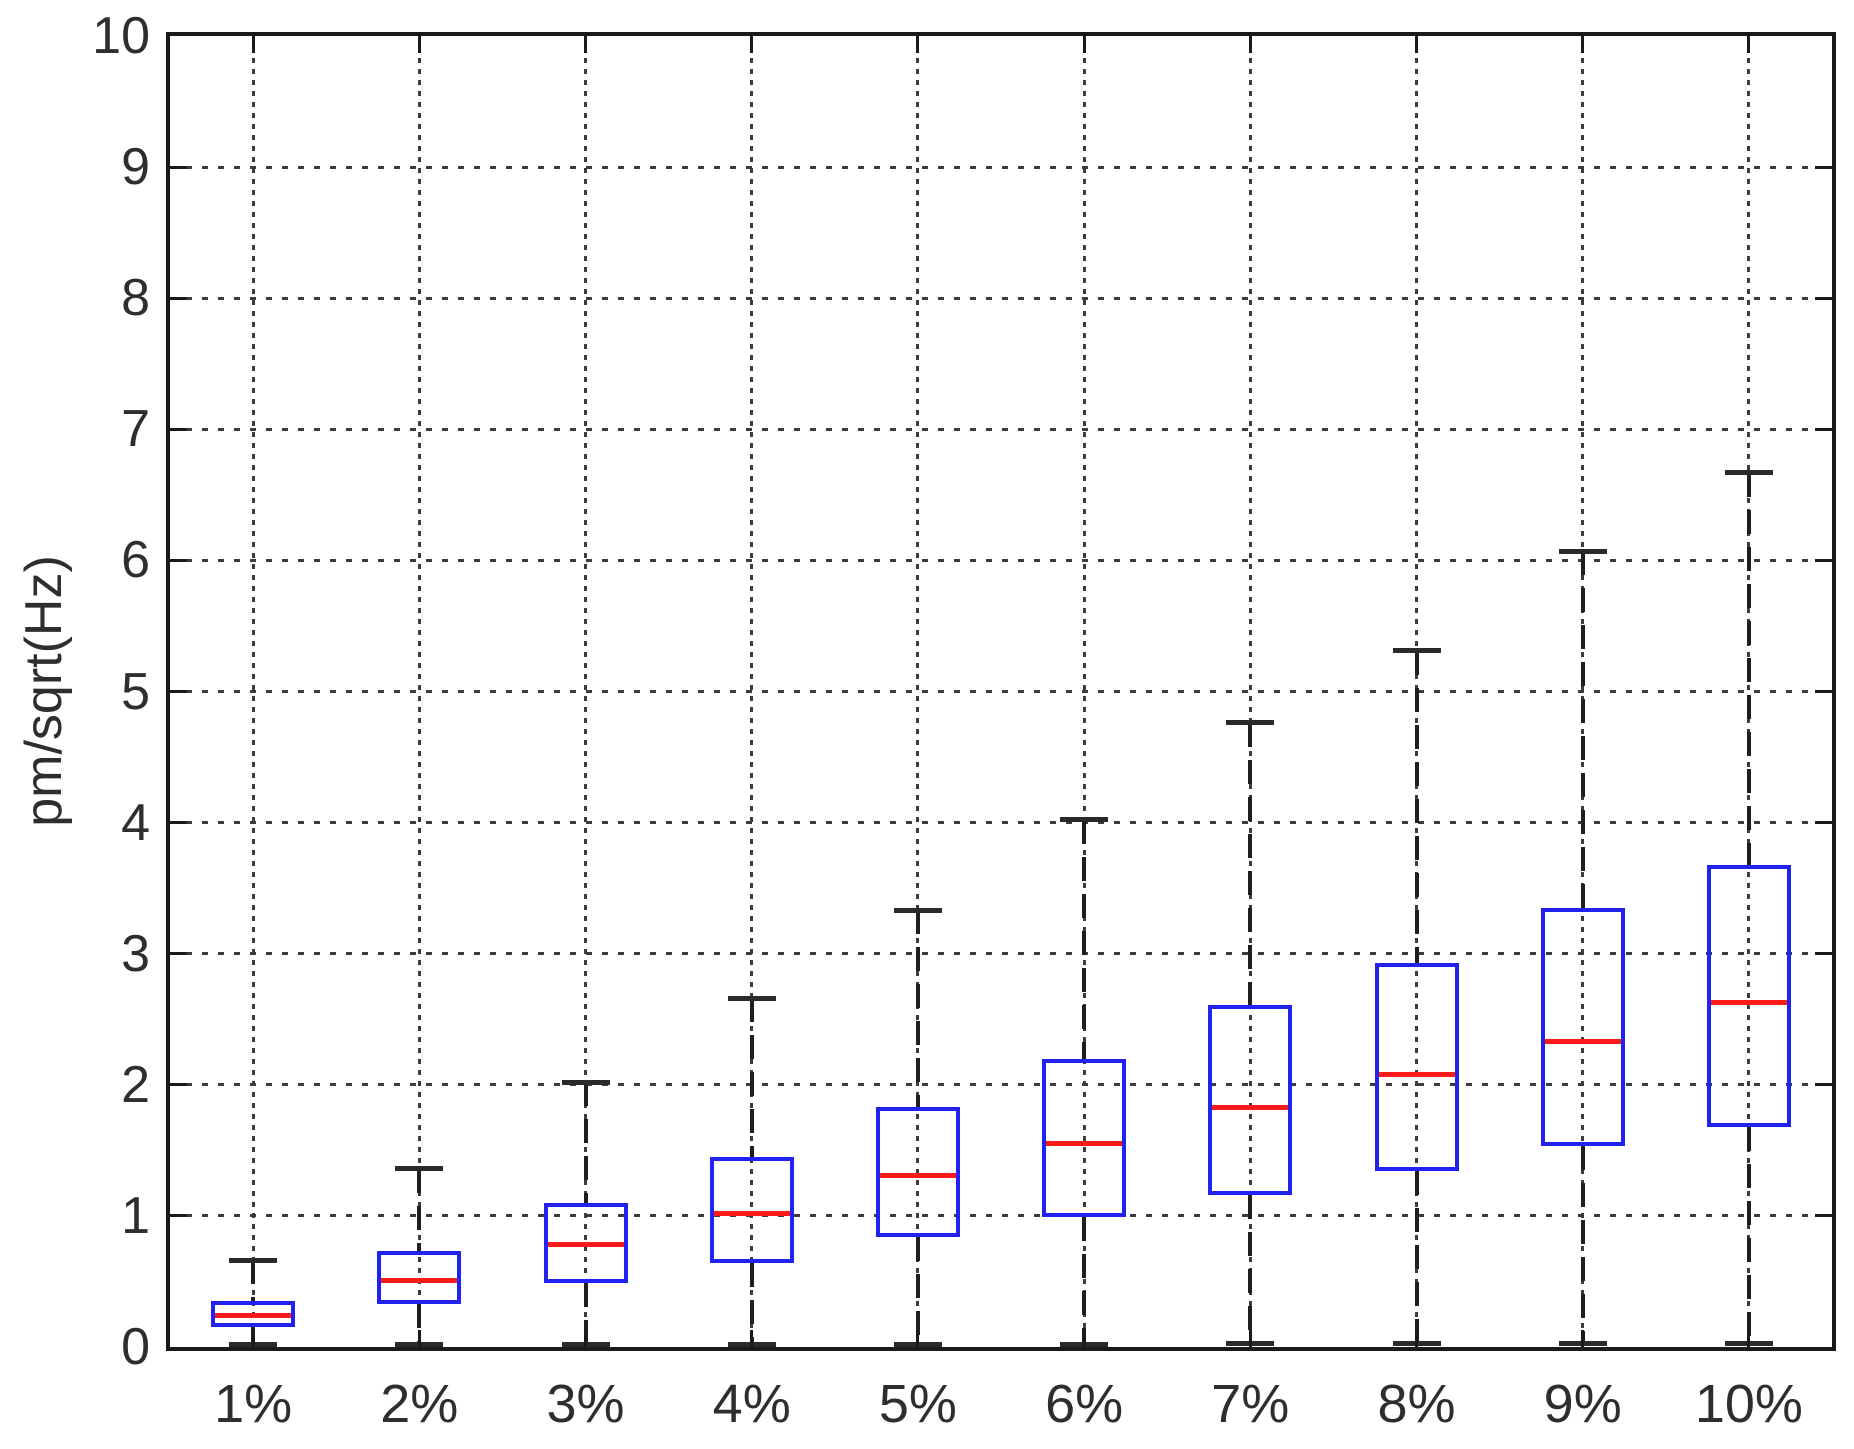 This screenshot has height=1449, width=1854. I want to click on y-tick-label: 4, so click(135, 822).